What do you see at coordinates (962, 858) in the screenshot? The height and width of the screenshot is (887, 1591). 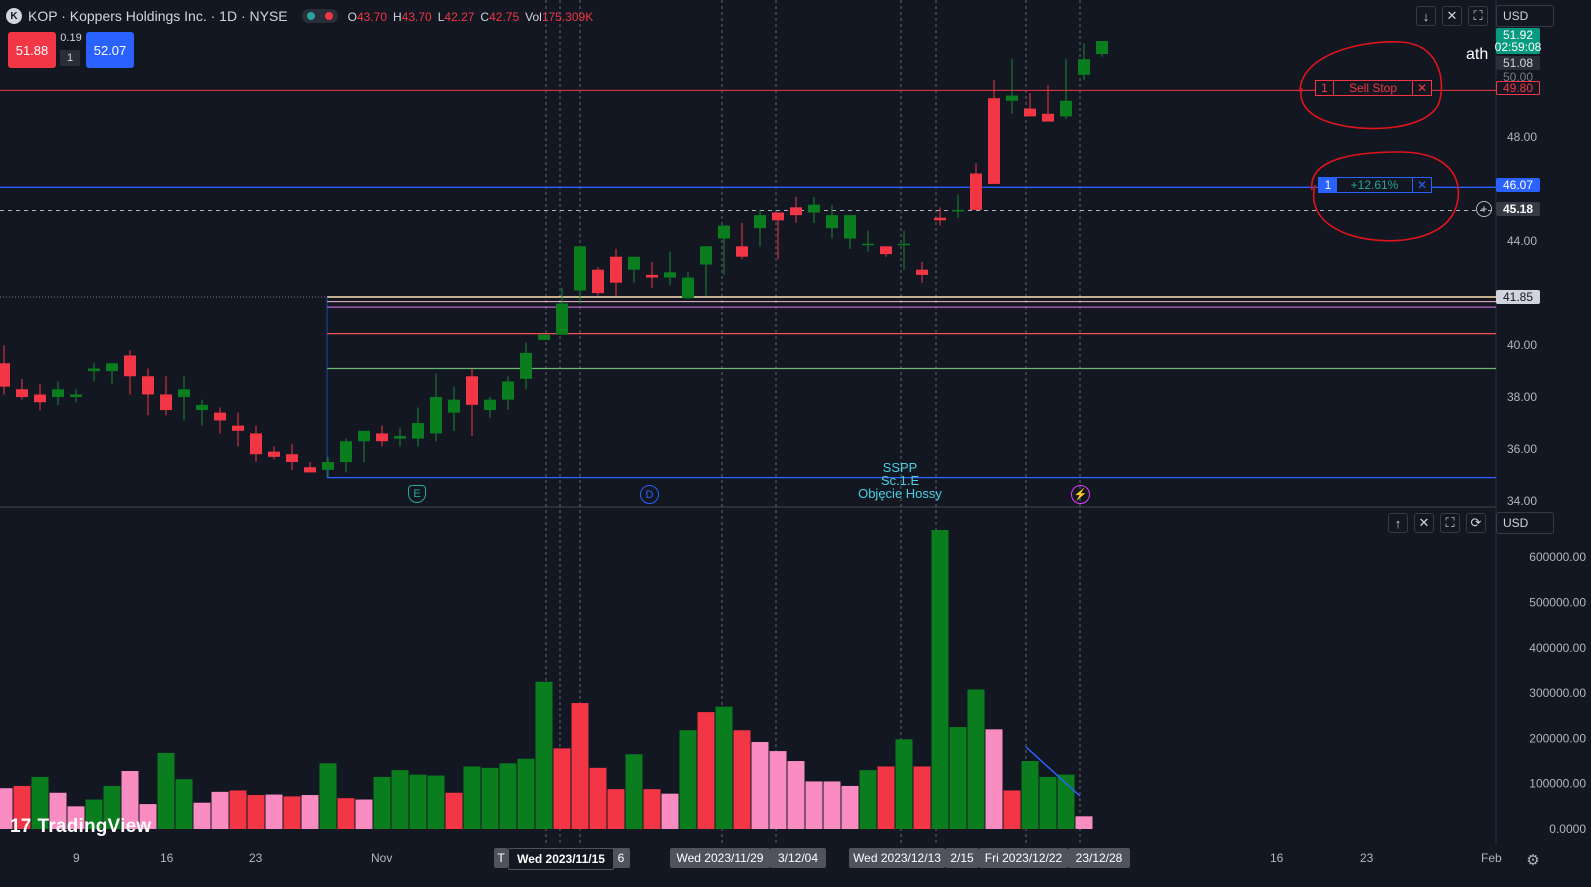 I see `x-partial-label-1215: 2/15` at bounding box center [962, 858].